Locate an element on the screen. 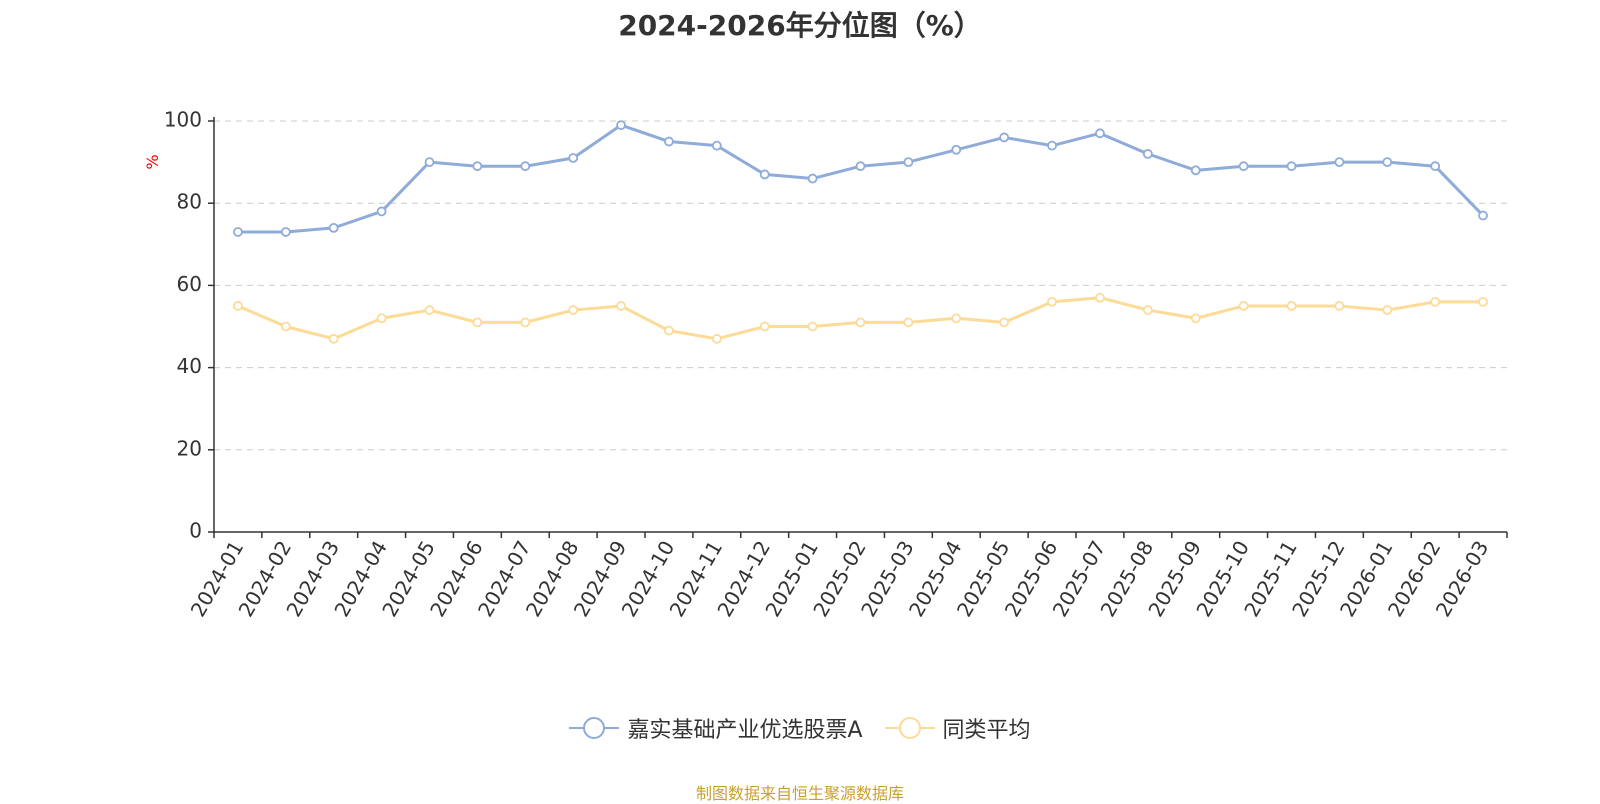 The image size is (1600, 804). y-tick-label: 40 is located at coordinates (189, 366).